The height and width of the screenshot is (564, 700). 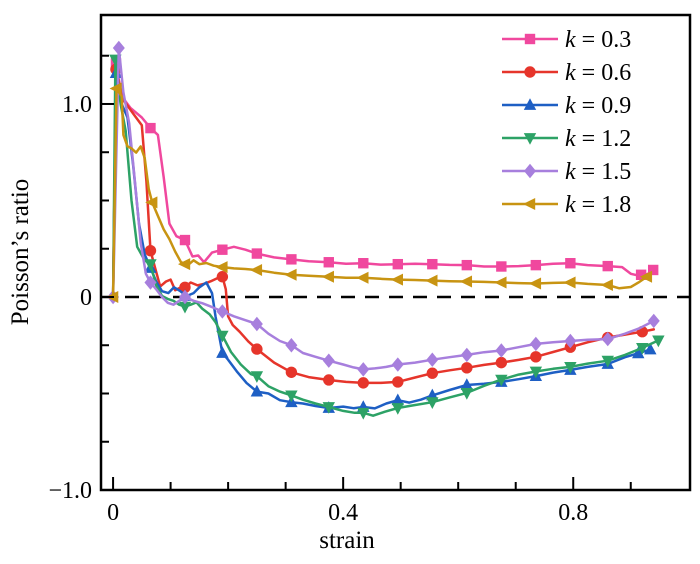 I want to click on legend-label-k-0.9: k = 0.9, so click(x=598, y=106).